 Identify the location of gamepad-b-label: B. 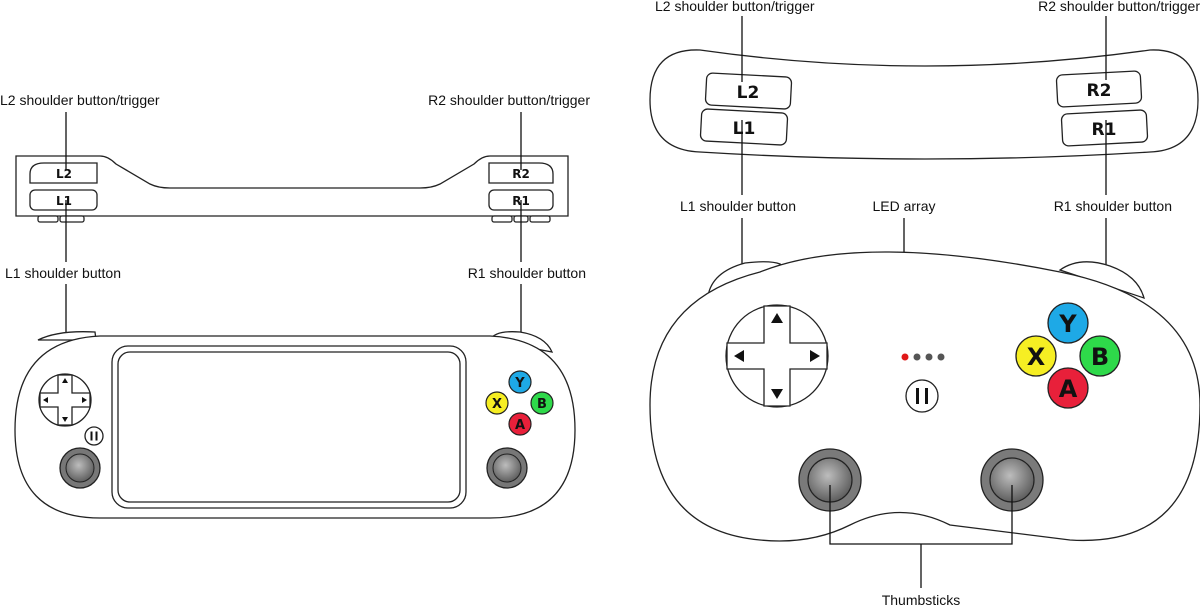
(1100, 357).